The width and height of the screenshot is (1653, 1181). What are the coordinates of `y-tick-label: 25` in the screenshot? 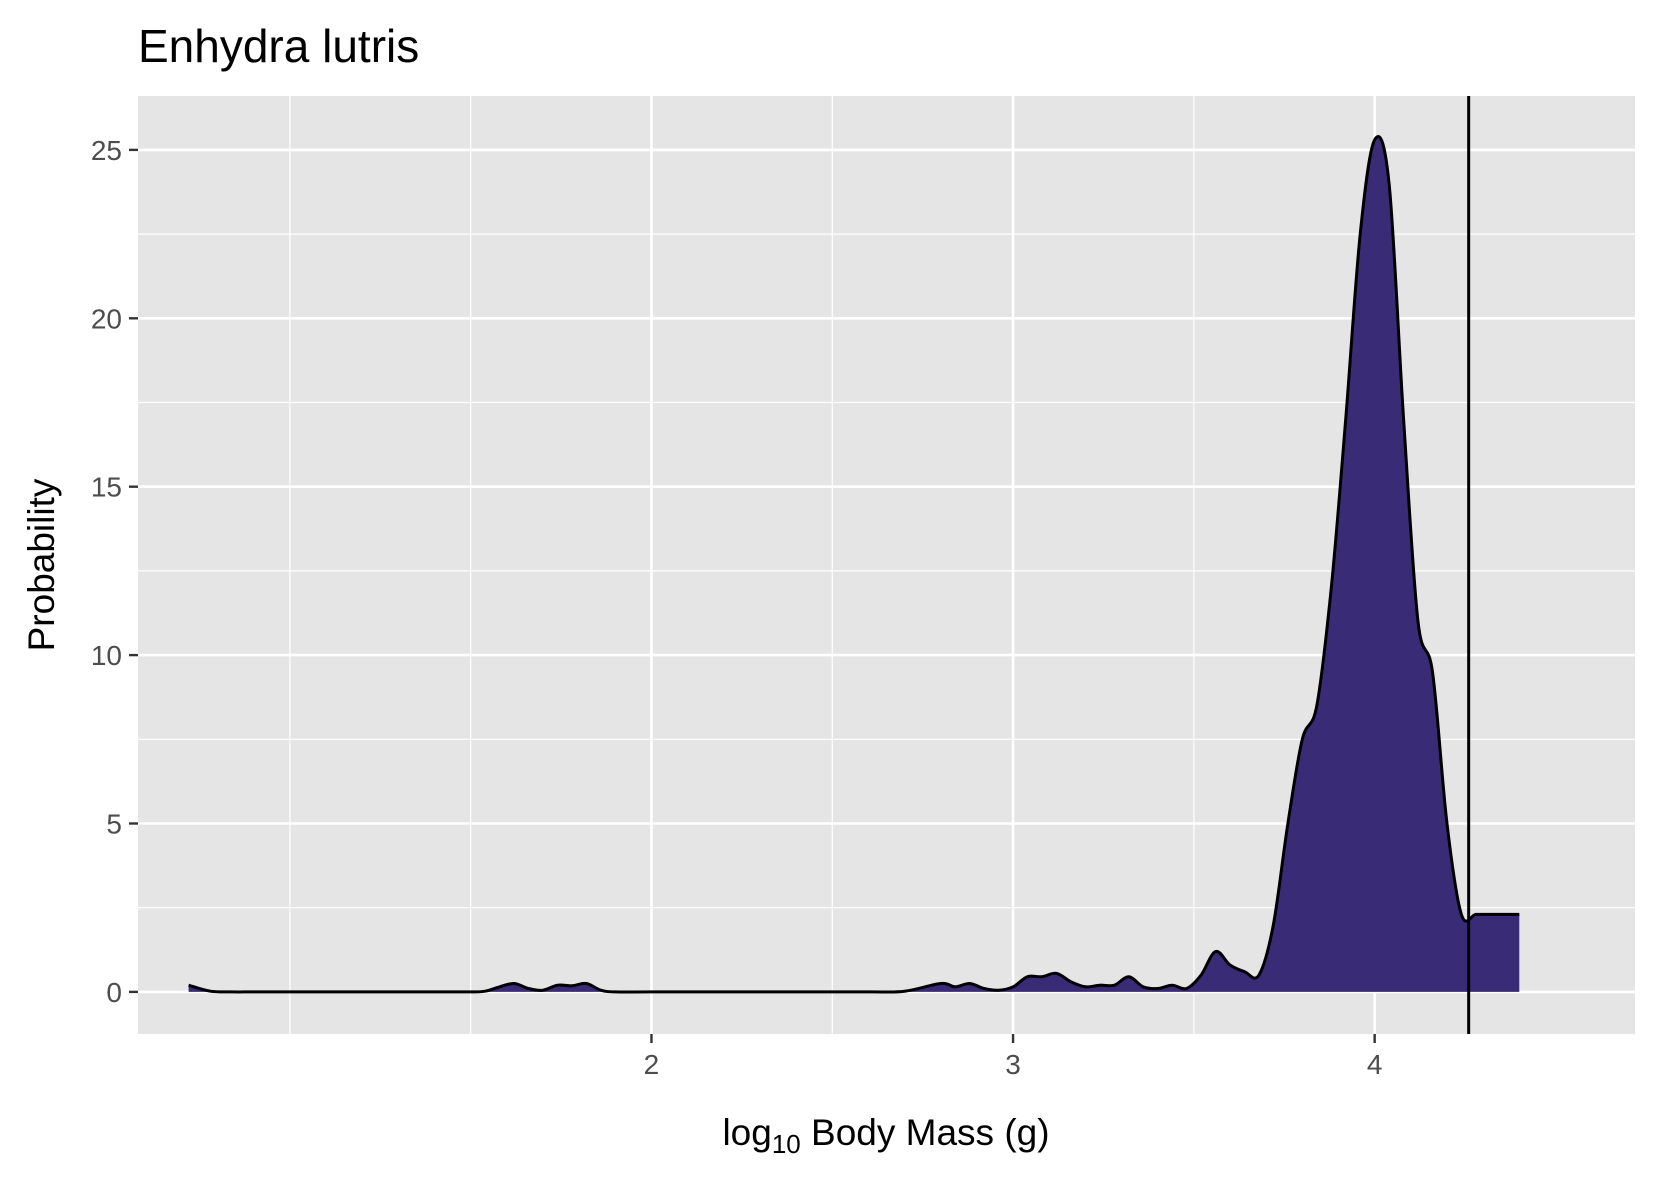 It's located at (106, 150).